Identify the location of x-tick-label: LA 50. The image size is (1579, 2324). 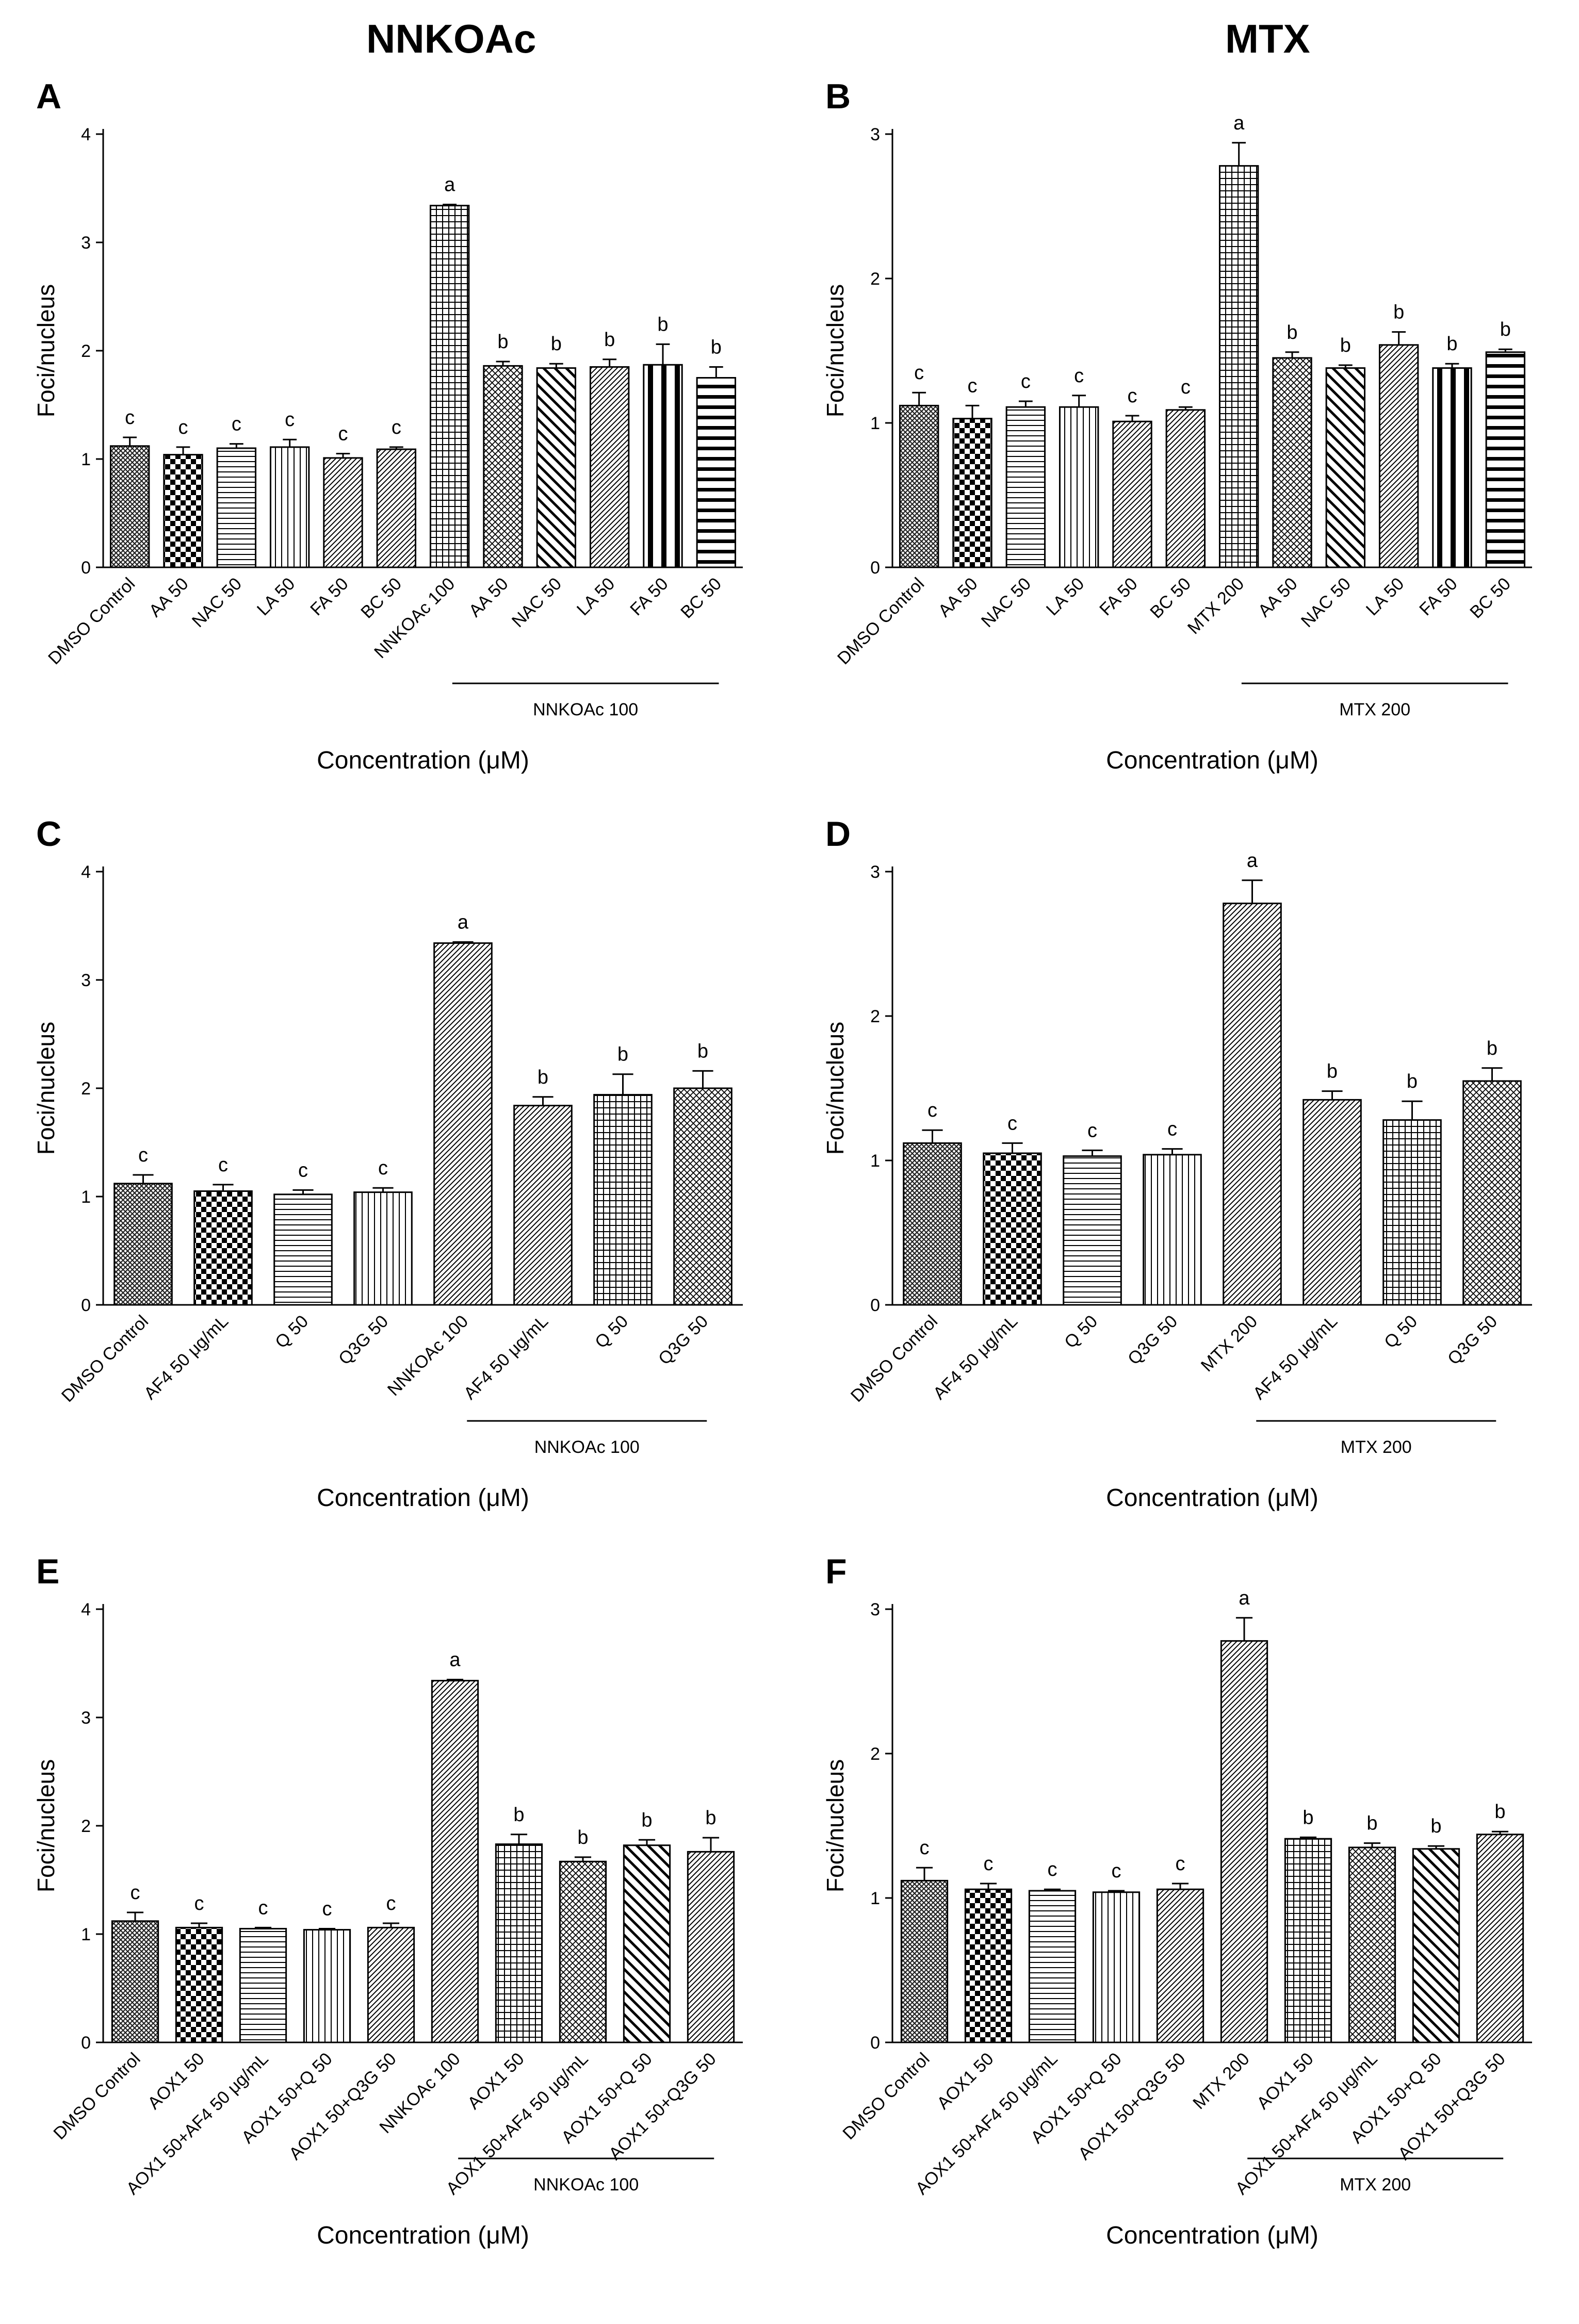
(1385, 596).